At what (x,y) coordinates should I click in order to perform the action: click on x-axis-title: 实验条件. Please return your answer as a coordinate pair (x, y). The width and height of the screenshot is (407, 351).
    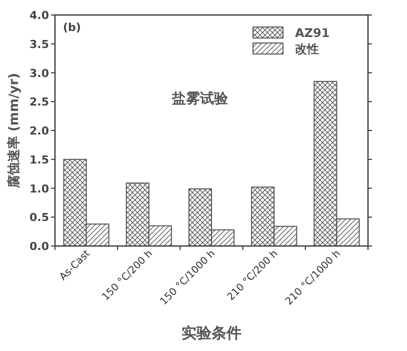
    Looking at the image, I should click on (212, 333).